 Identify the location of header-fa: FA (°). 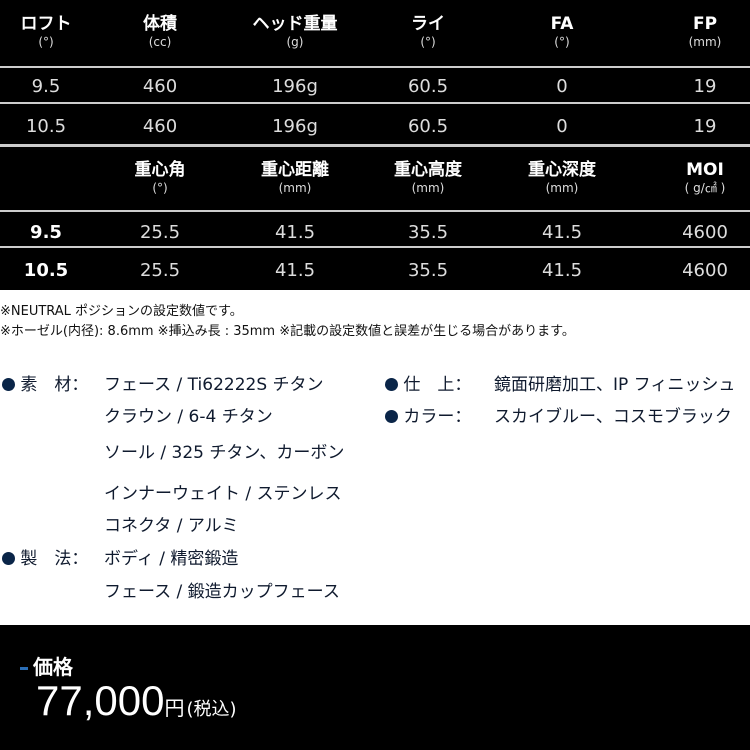
(562, 32).